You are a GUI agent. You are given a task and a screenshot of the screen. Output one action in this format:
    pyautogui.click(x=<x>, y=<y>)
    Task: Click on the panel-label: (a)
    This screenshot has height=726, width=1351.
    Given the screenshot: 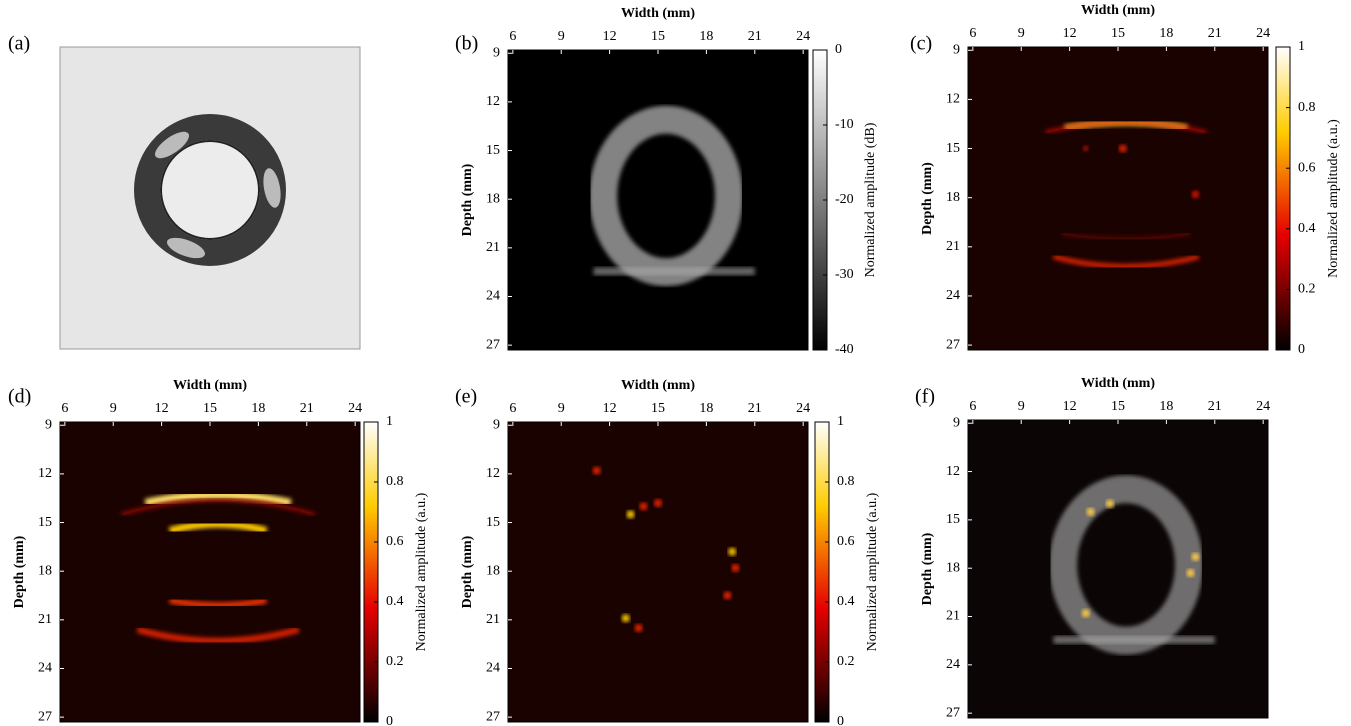 What is the action you would take?
    pyautogui.click(x=19, y=44)
    